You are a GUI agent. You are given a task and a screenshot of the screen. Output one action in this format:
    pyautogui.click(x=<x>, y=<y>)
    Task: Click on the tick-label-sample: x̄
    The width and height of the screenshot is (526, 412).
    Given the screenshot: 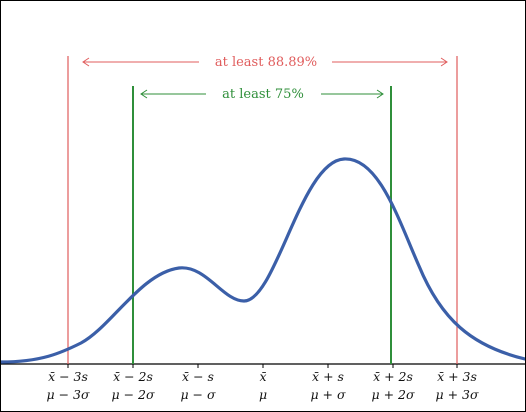 What is the action you would take?
    pyautogui.click(x=262, y=376)
    